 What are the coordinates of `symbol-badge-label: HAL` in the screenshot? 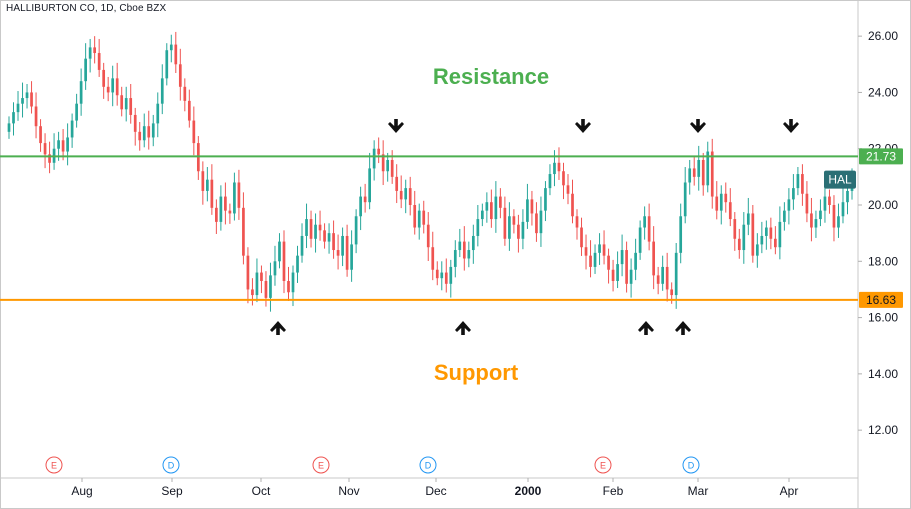 It's located at (840, 180).